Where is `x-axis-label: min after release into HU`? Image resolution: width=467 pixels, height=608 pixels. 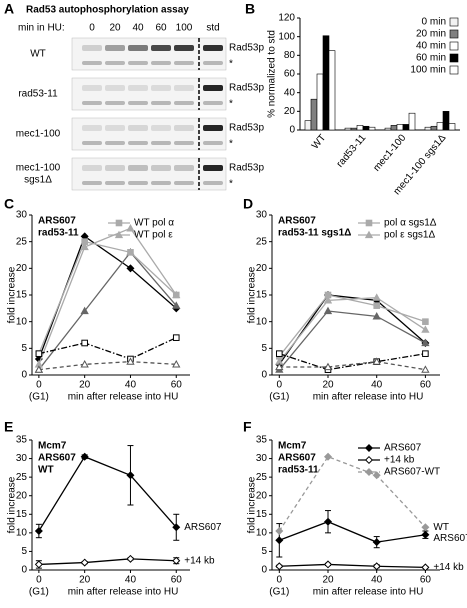 x-axis-label: min after release into HU is located at coordinates (123, 397).